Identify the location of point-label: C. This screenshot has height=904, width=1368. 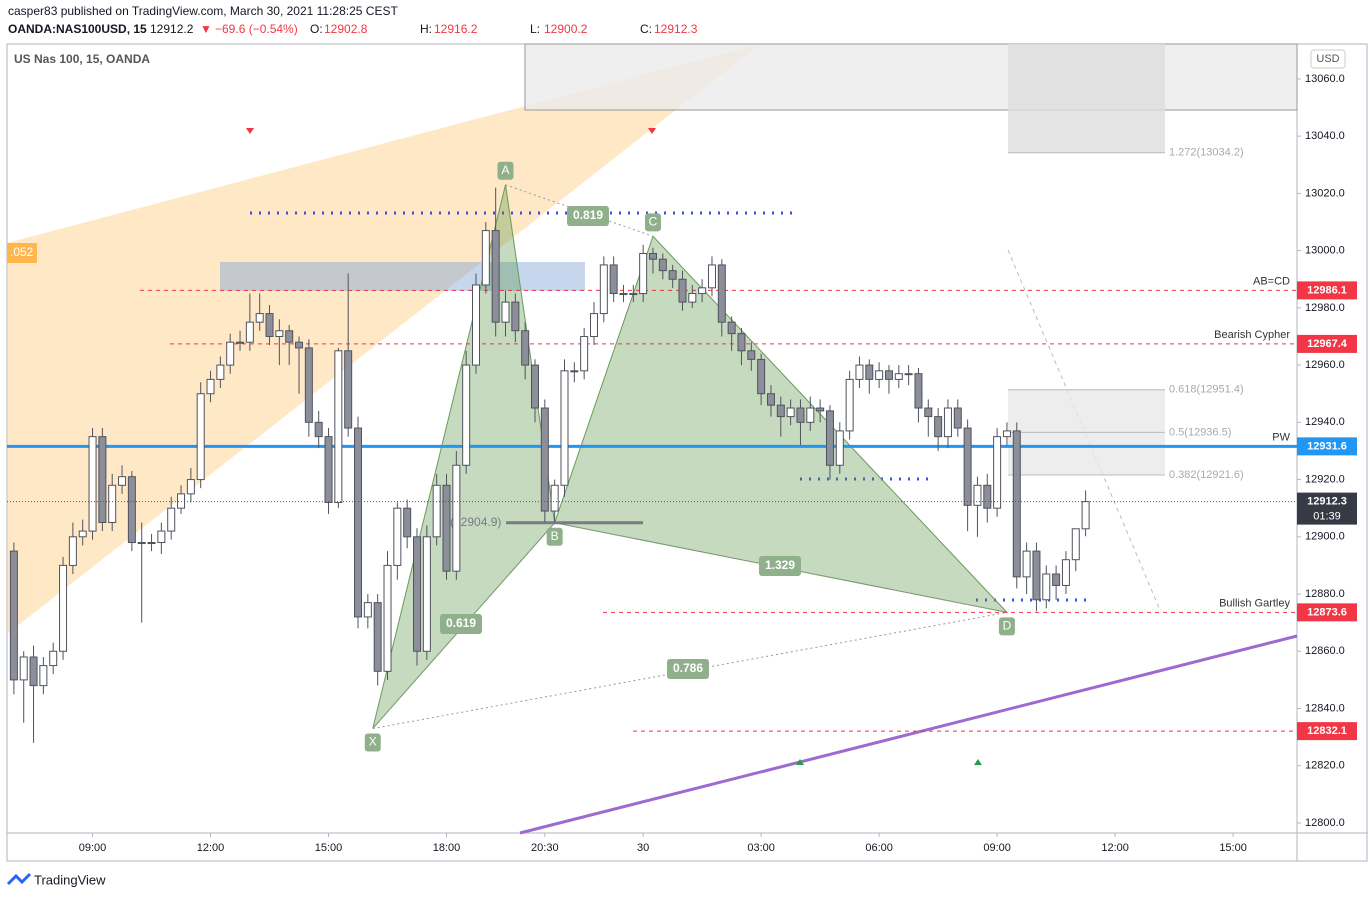
(653, 221).